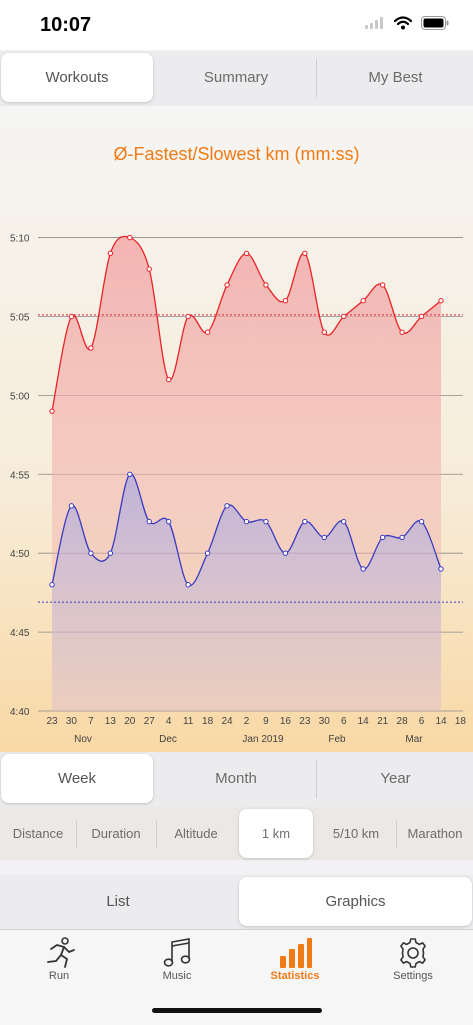  What do you see at coordinates (116, 833) in the screenshot?
I see `tab-duration: Duration` at bounding box center [116, 833].